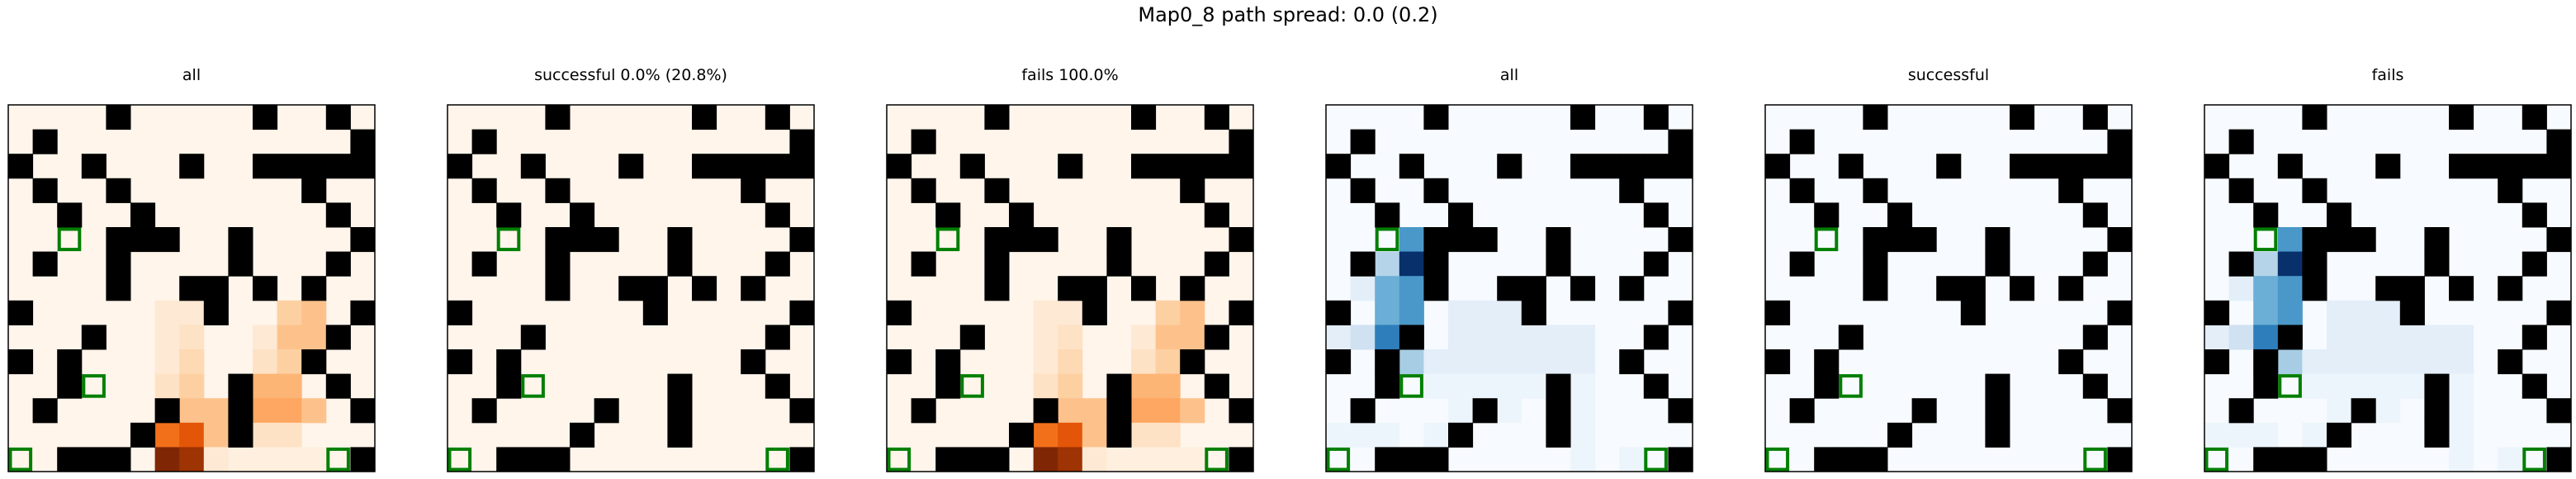  I want to click on panel-title: fails, so click(2387, 75).